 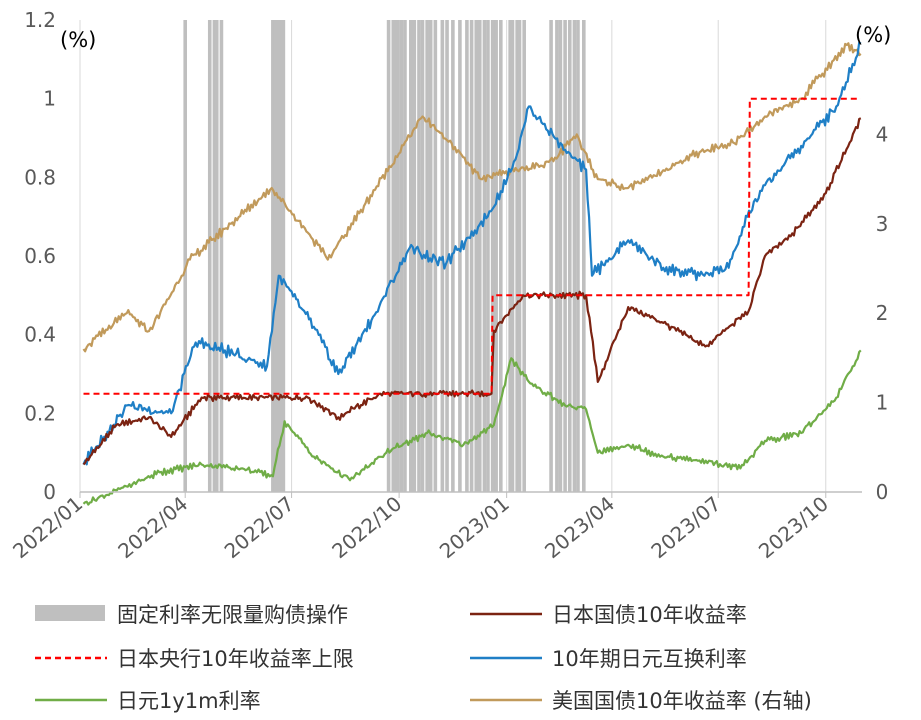 I want to click on y-right-tick-label: 1, so click(x=882, y=403).